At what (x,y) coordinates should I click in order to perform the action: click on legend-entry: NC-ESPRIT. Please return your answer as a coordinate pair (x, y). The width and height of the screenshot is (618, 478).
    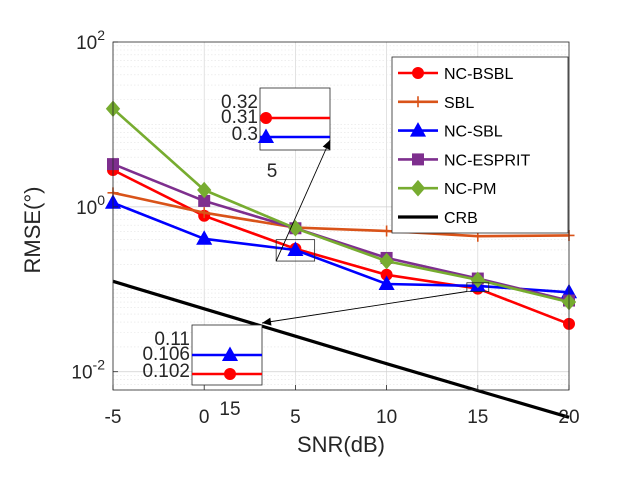
    Looking at the image, I should click on (464, 160).